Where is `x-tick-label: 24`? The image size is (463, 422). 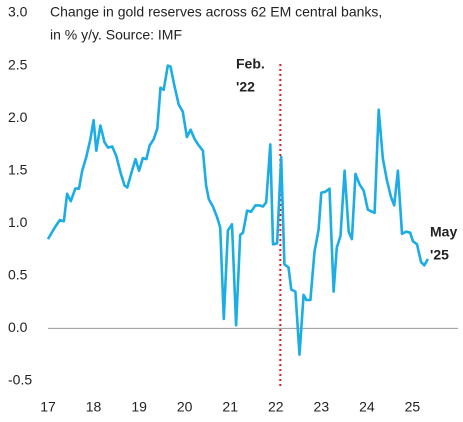
x-tick-label: 24 is located at coordinates (367, 407).